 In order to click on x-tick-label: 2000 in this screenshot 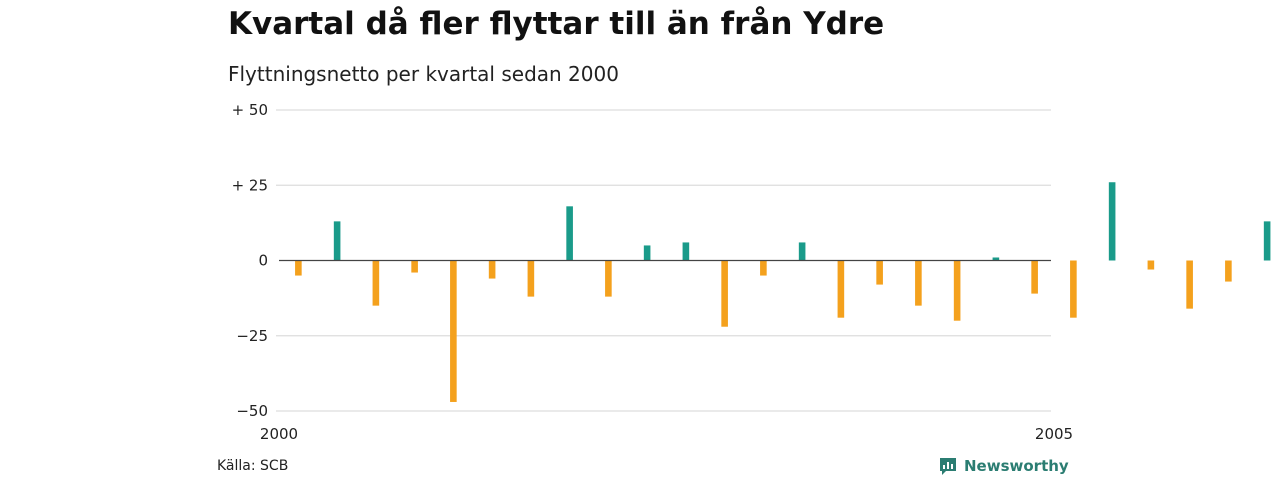, I will do `click(279, 434)`.